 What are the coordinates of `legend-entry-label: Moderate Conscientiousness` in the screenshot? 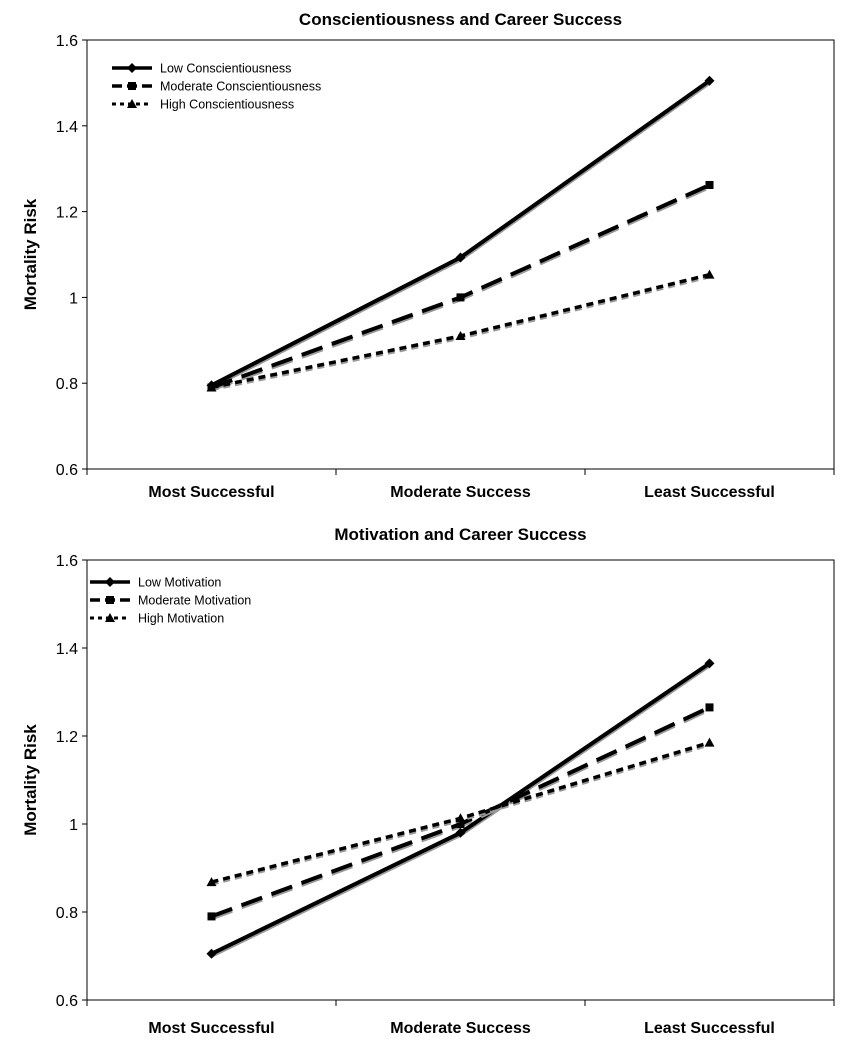 It's located at (240, 87).